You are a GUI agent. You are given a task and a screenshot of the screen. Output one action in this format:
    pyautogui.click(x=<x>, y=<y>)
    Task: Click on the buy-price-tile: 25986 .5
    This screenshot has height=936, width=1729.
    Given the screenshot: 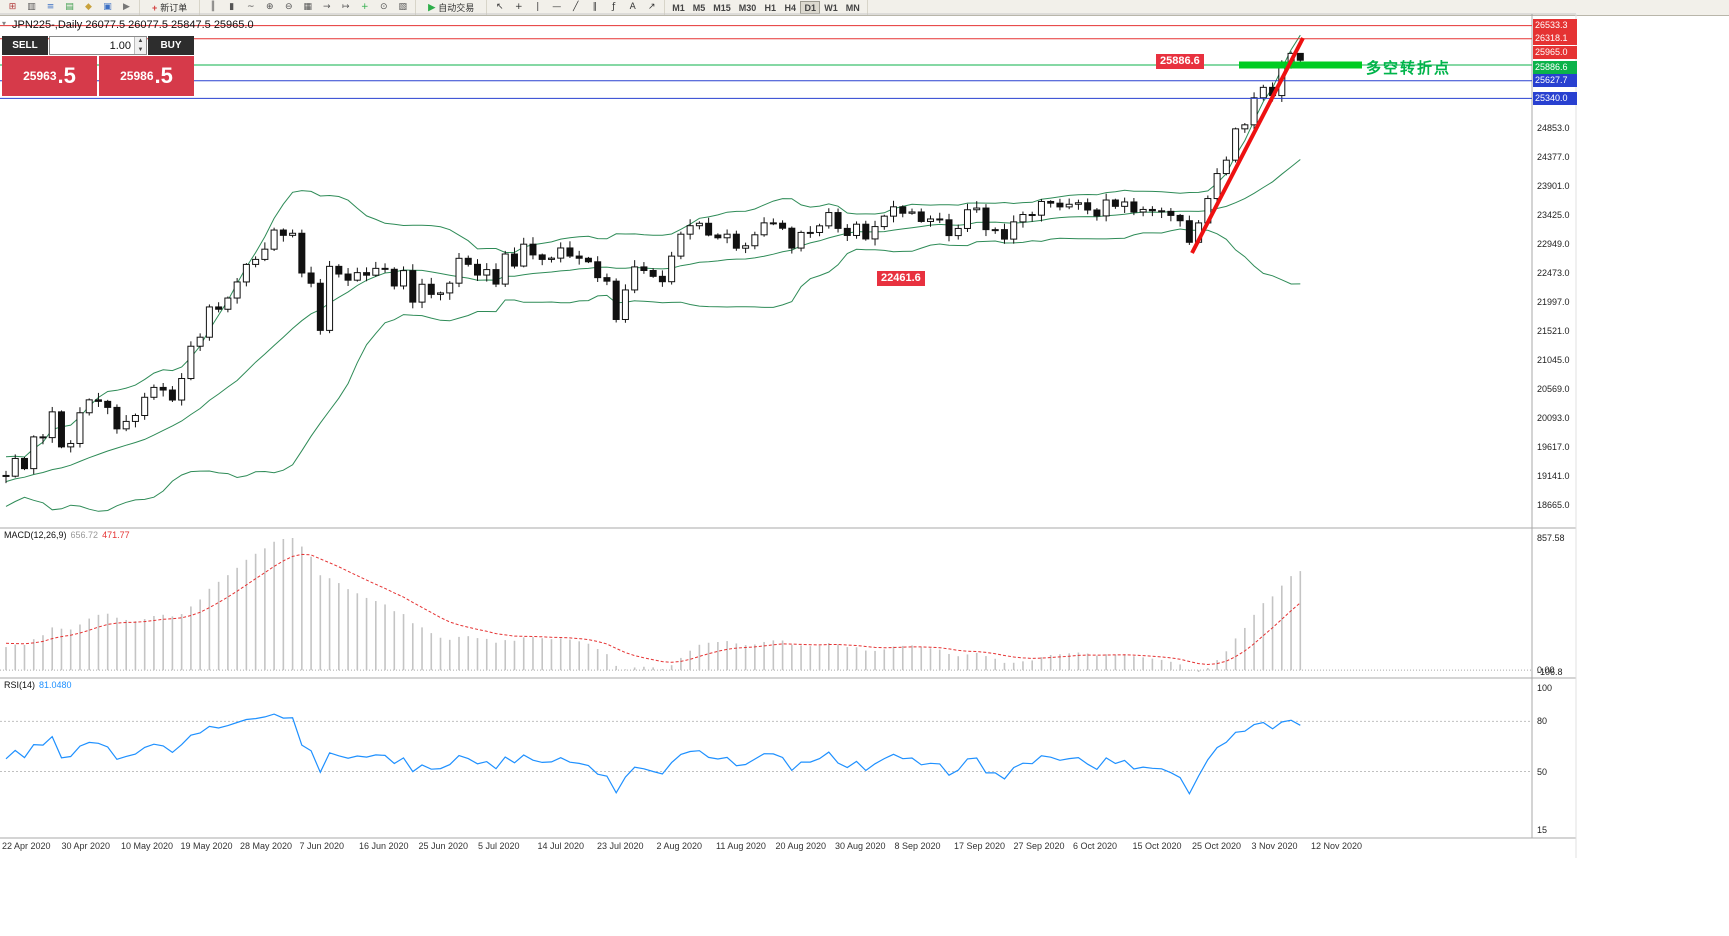 What is the action you would take?
    pyautogui.click(x=146, y=76)
    